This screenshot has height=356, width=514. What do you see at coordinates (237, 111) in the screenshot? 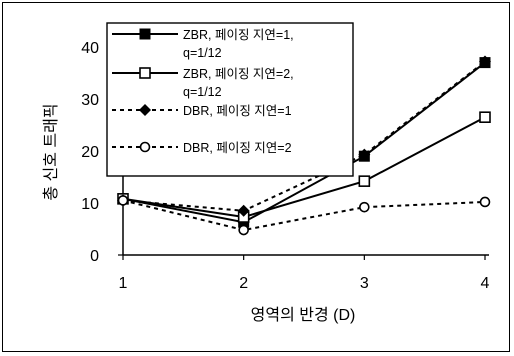
I see `legend-label: DBR, 페이징 지연=1` at bounding box center [237, 111].